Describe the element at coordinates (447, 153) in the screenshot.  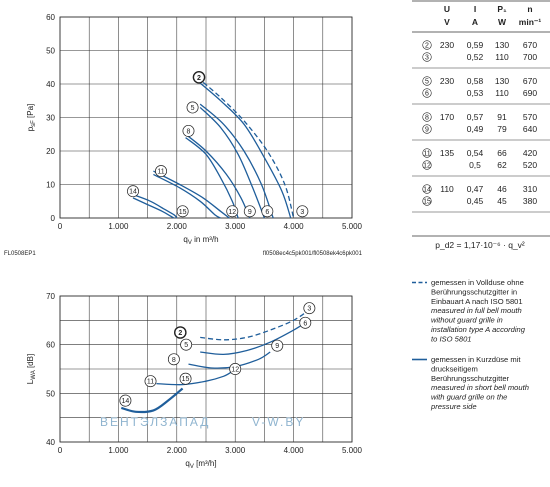
I see `table-cell-U: 135` at that location.